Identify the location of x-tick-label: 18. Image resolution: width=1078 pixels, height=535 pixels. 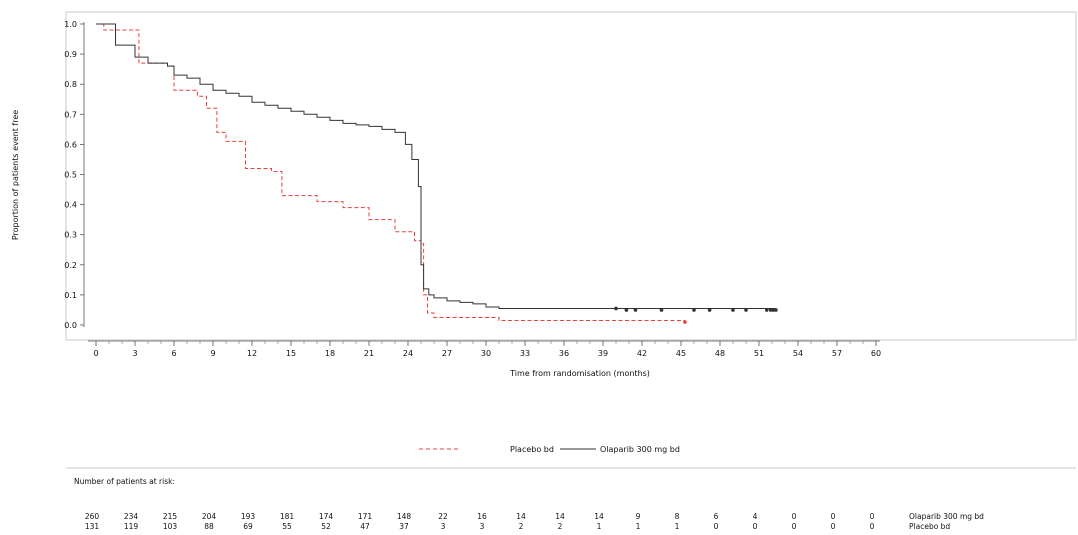
(330, 353).